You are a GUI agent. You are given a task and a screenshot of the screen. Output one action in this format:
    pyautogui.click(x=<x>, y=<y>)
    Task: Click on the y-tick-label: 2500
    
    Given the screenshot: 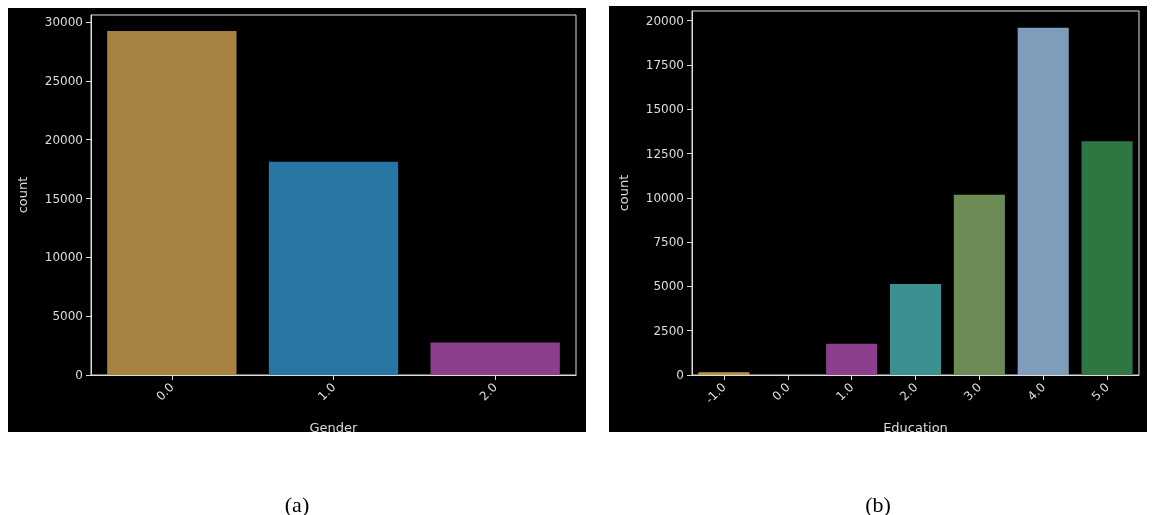 What is the action you would take?
    pyautogui.click(x=668, y=330)
    